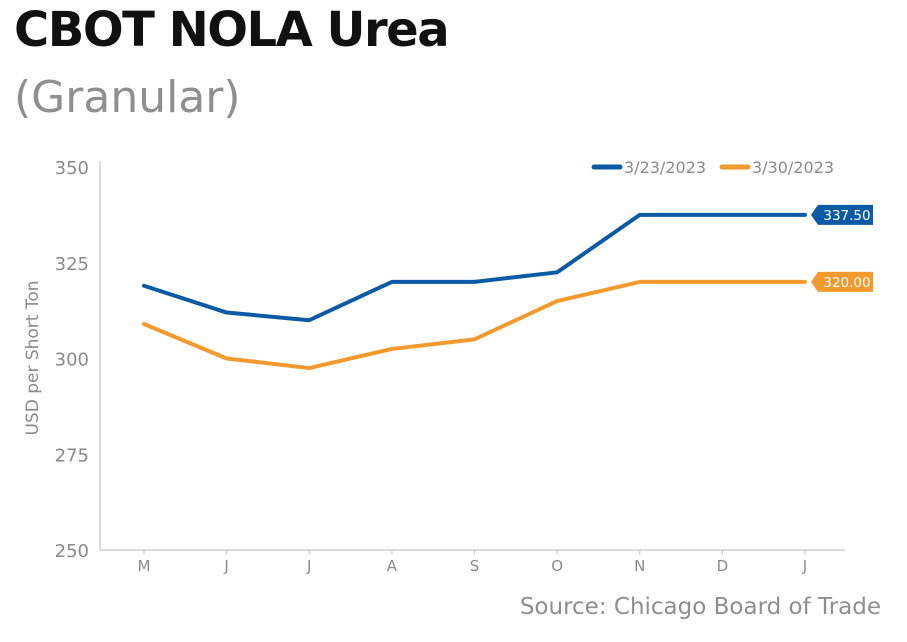  What do you see at coordinates (392, 566) in the screenshot?
I see `x-tick-label: A` at bounding box center [392, 566].